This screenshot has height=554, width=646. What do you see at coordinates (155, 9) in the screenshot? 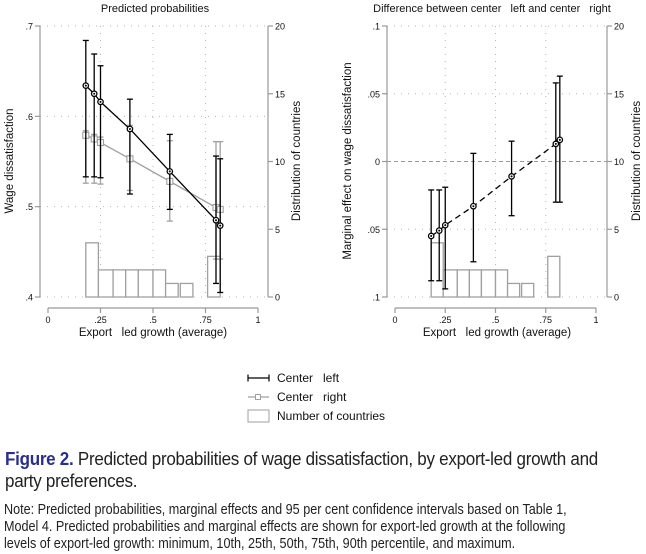
I see `panel-left-title: Predicted probabilities` at bounding box center [155, 9].